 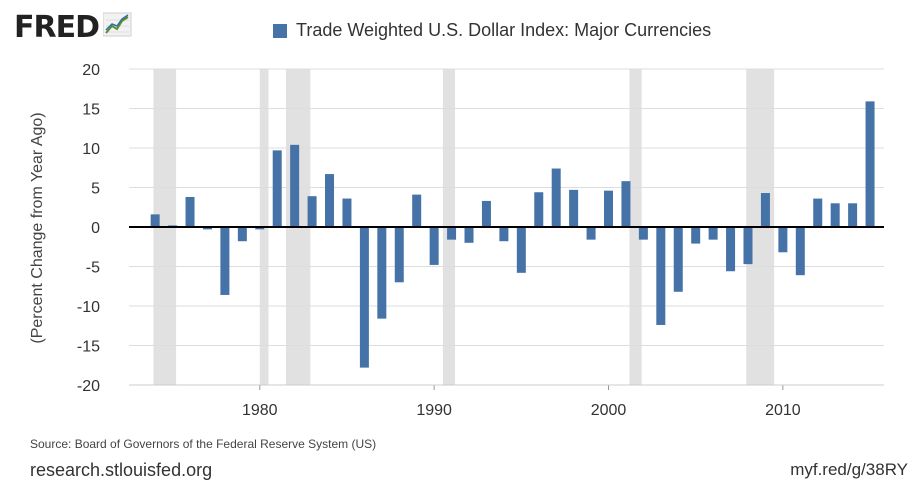 I want to click on y-tick-label: 5, so click(x=95, y=189).